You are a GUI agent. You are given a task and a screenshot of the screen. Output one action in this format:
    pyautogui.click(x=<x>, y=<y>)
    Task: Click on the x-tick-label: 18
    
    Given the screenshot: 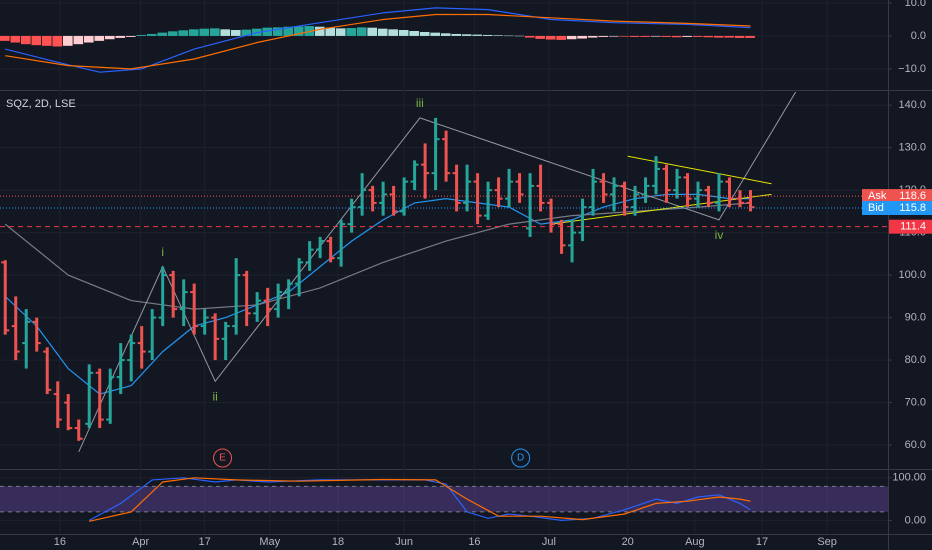 What is the action you would take?
    pyautogui.click(x=338, y=542)
    